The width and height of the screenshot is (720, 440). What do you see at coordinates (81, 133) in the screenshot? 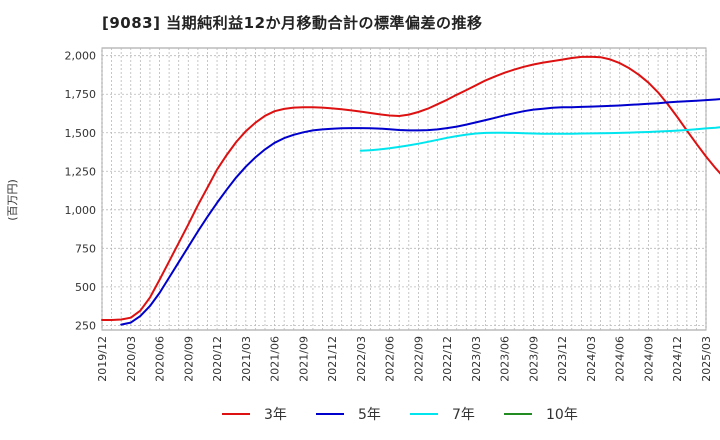
I see `y-tick-label: 1,500` at bounding box center [81, 133].